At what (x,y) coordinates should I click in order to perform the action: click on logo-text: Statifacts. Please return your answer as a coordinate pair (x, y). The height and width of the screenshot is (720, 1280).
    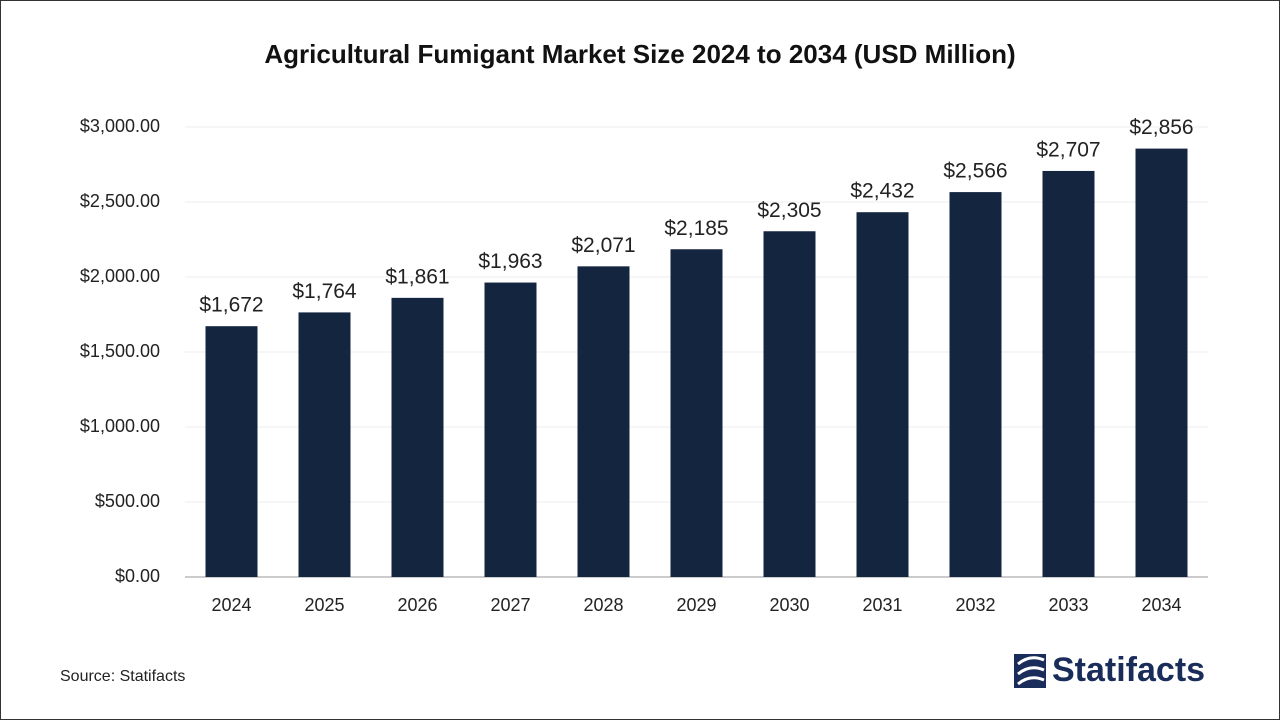
    Looking at the image, I should click on (1128, 670).